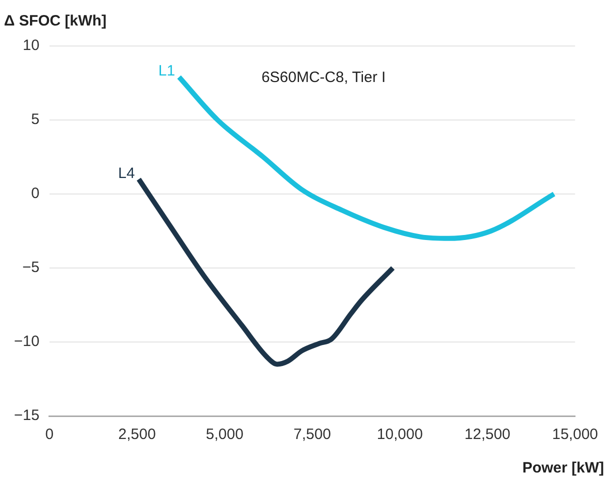 The height and width of the screenshot is (478, 608). I want to click on y-tick-label: 0, so click(35, 193).